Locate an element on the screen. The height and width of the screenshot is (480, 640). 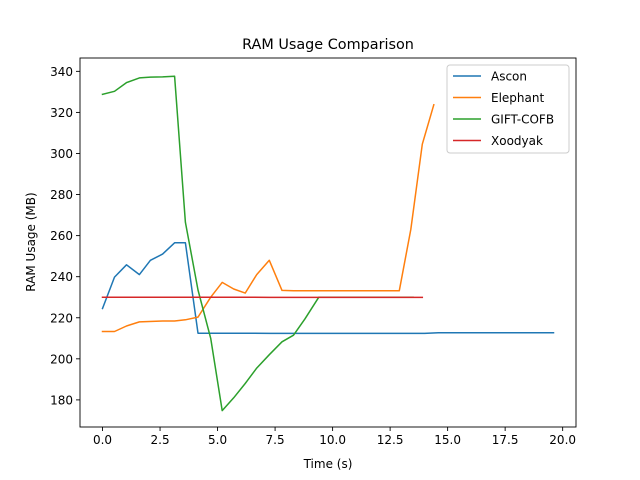
y-tick-label: 200 is located at coordinates (61, 359).